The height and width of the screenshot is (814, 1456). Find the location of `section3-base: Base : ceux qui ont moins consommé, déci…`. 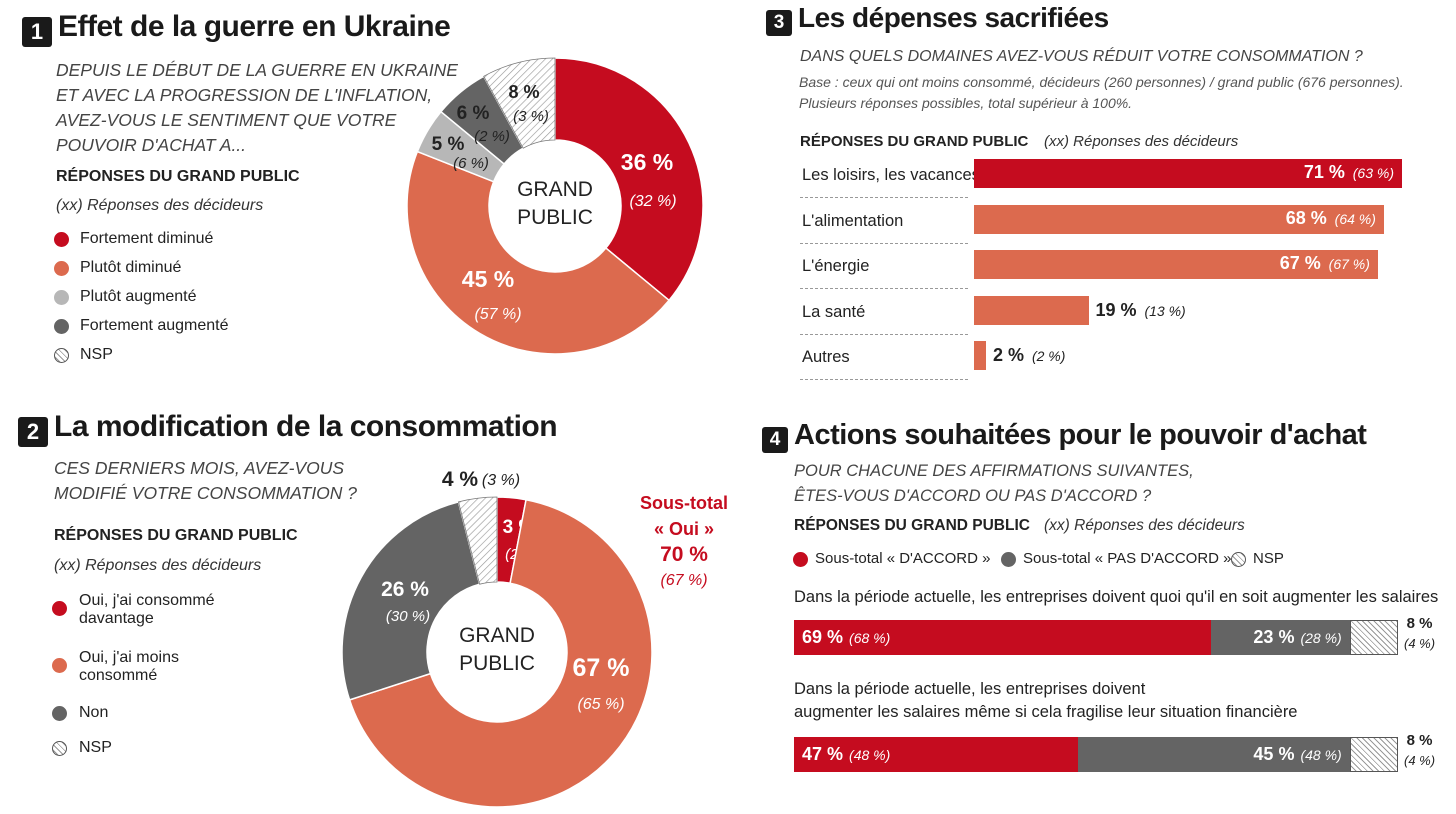

section3-base: Base : ceux qui ont moins consommé, déci… is located at coordinates (1101, 93).